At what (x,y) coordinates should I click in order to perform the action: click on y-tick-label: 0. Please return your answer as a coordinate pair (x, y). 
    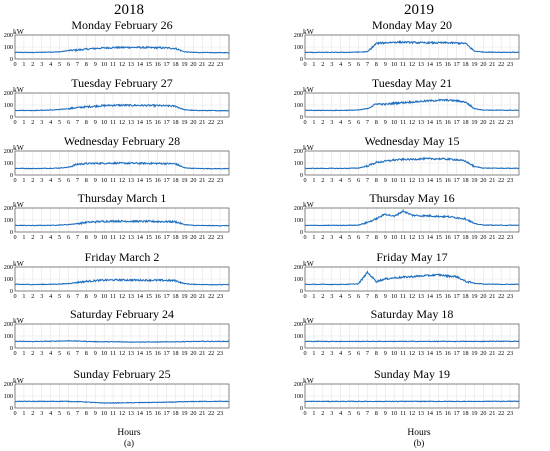
    Looking at the image, I should click on (11, 117).